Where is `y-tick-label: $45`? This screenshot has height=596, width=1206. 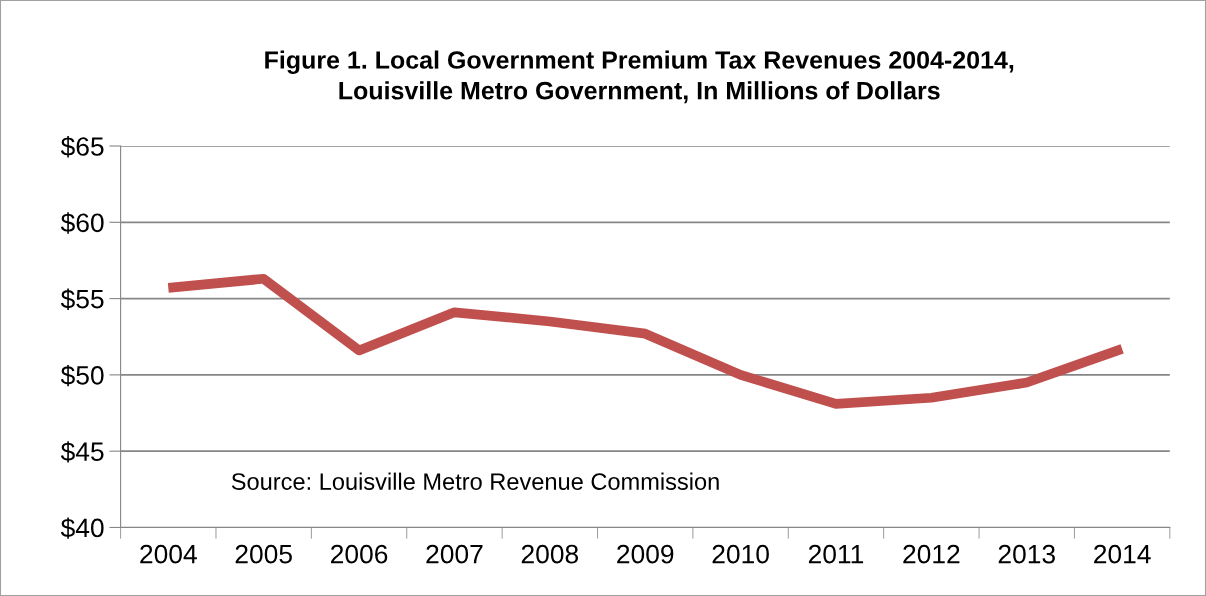 y-tick-label: $45 is located at coordinates (82, 452).